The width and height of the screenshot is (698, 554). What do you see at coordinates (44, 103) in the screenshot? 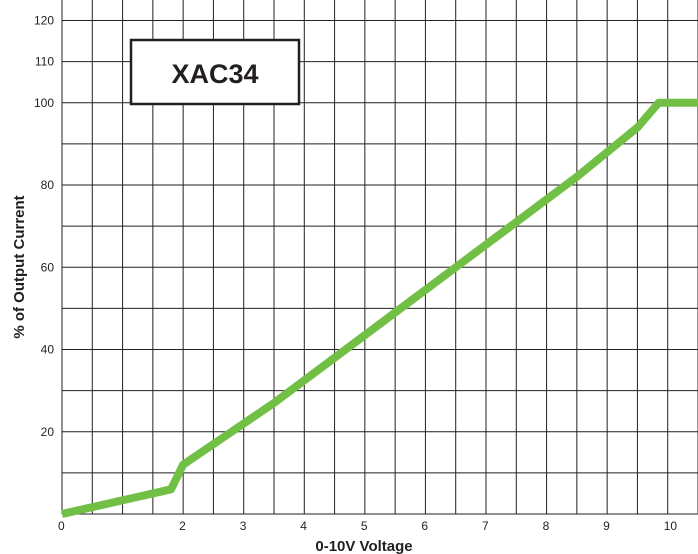
I see `y-tick-label: 100` at bounding box center [44, 103].